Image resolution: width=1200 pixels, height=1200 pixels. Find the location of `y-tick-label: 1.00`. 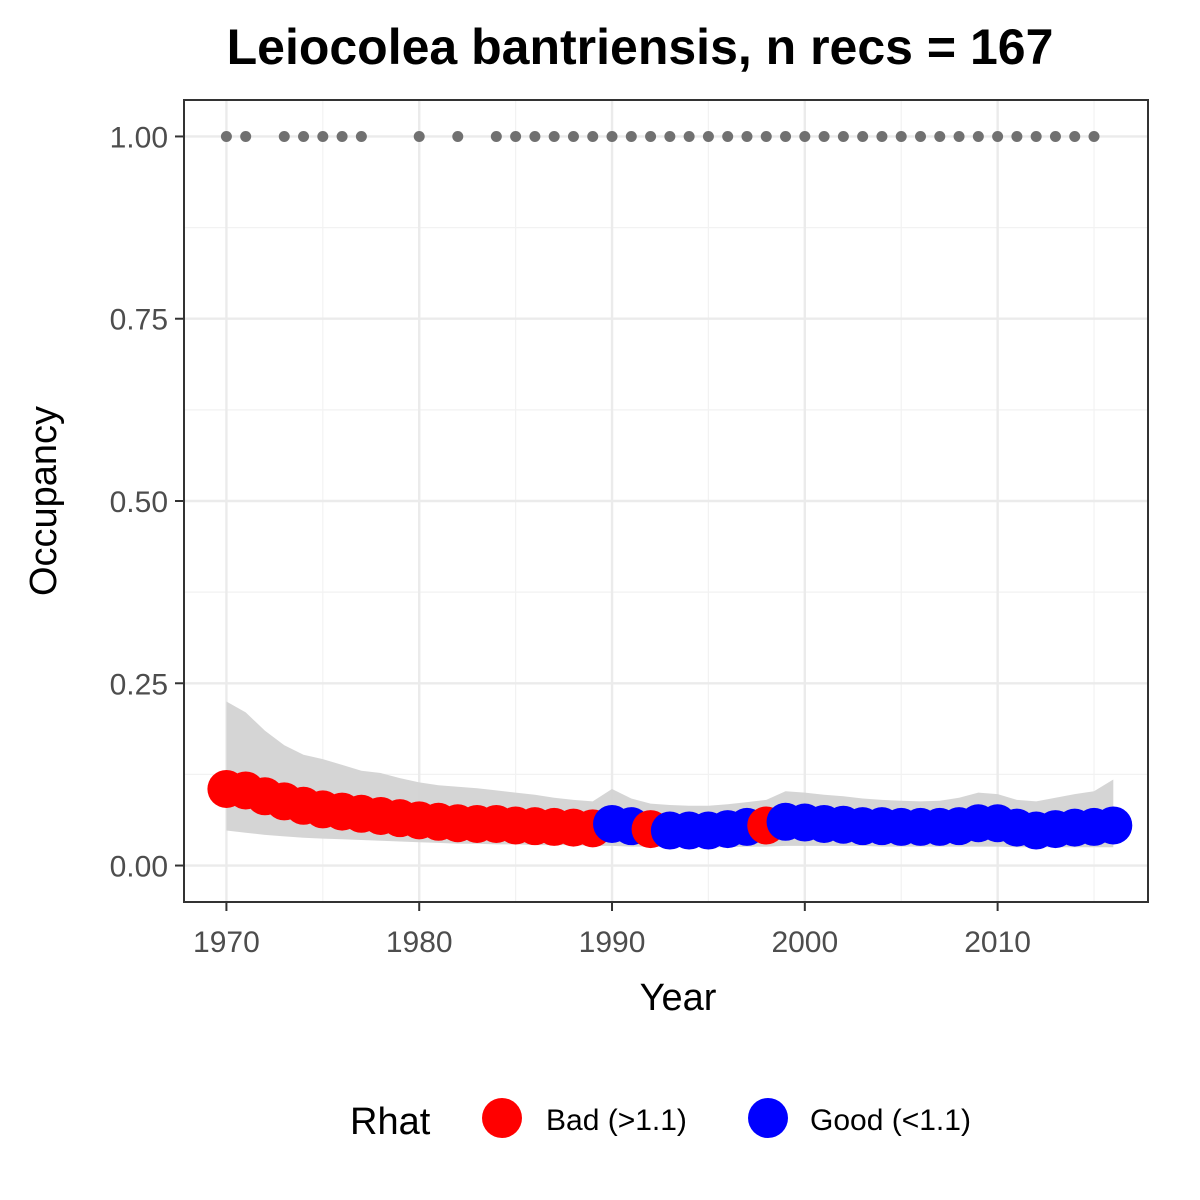

y-tick-label: 1.00 is located at coordinates (139, 137).